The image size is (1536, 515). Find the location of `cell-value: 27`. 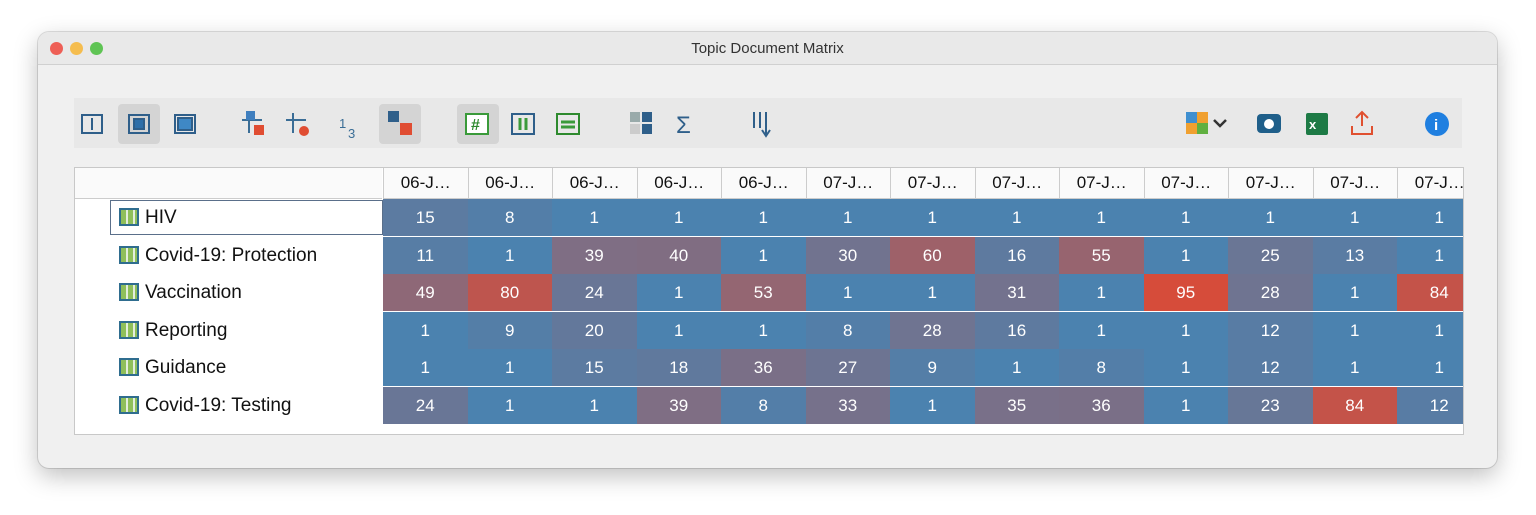

cell-value: 27 is located at coordinates (848, 367).